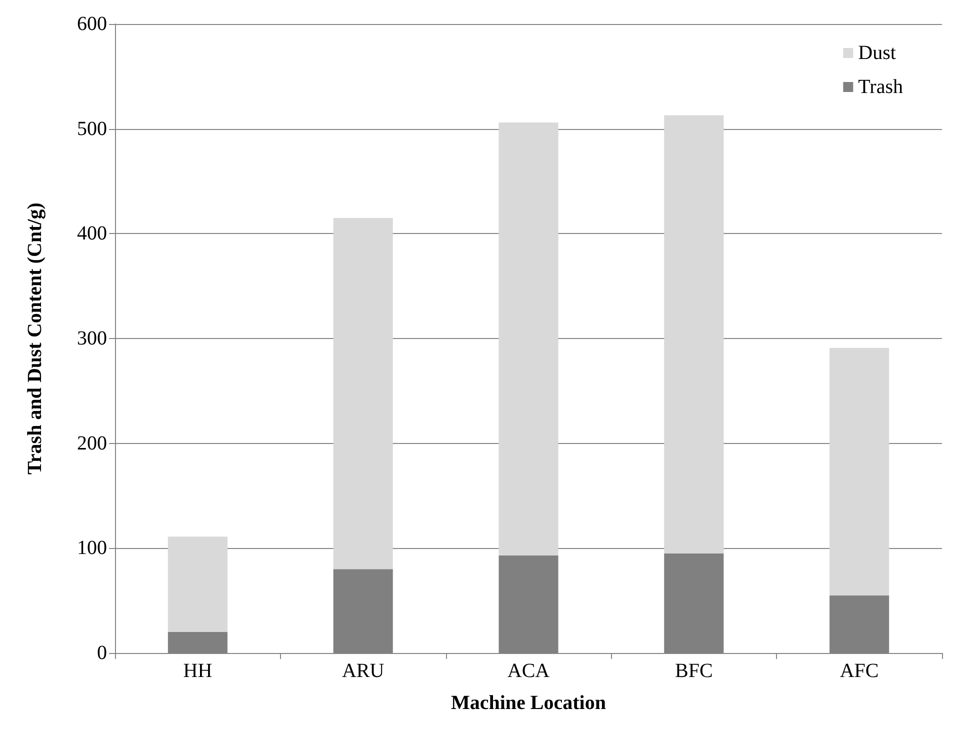 The image size is (978, 729). I want to click on x-tick-label: ACA, so click(528, 671).